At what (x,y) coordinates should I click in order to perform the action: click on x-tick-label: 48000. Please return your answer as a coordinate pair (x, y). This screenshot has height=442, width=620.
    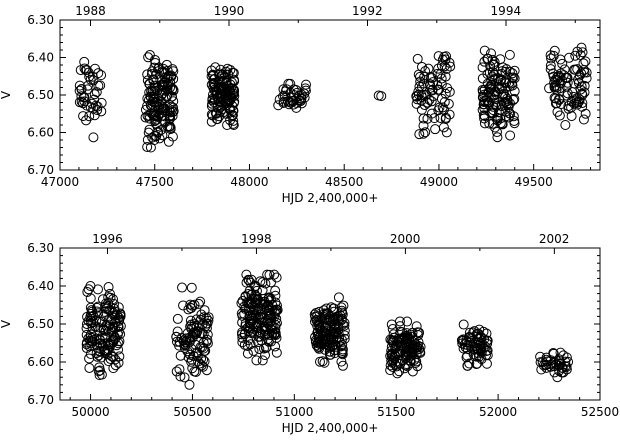
    Looking at the image, I should click on (249, 182).